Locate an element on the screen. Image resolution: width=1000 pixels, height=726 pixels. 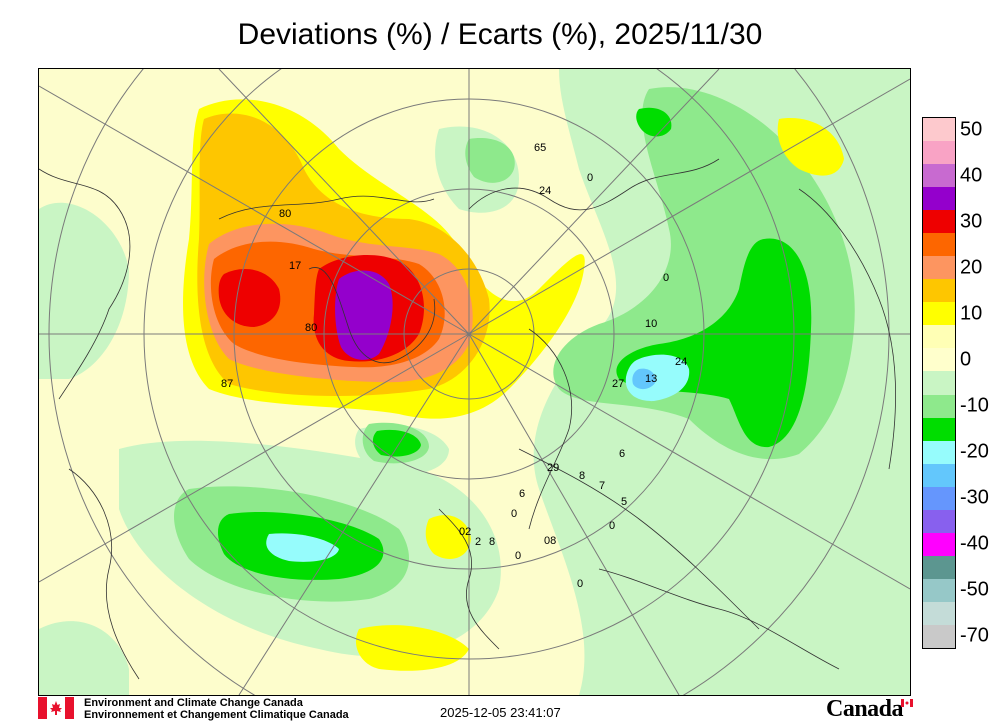
generated-timestamp: 2025-12-05 23:41:07 is located at coordinates (500, 712).